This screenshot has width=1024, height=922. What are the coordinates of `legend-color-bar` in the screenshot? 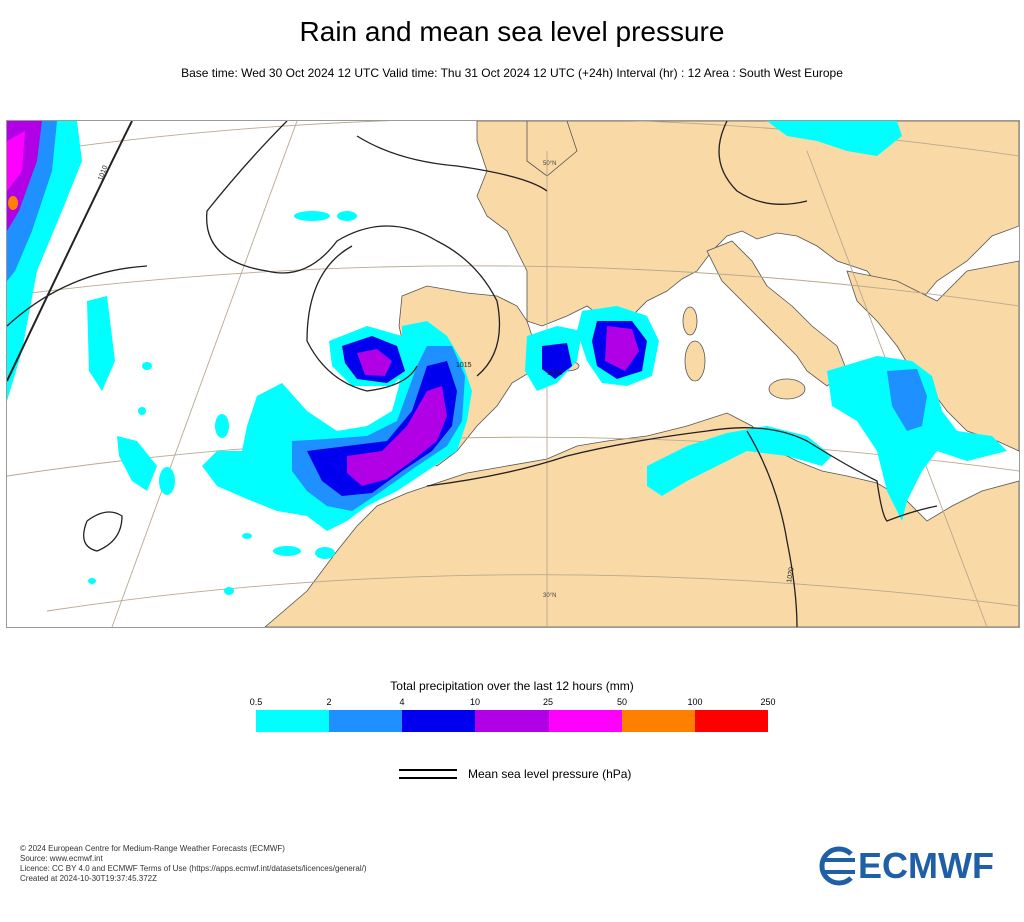 It's located at (512, 721).